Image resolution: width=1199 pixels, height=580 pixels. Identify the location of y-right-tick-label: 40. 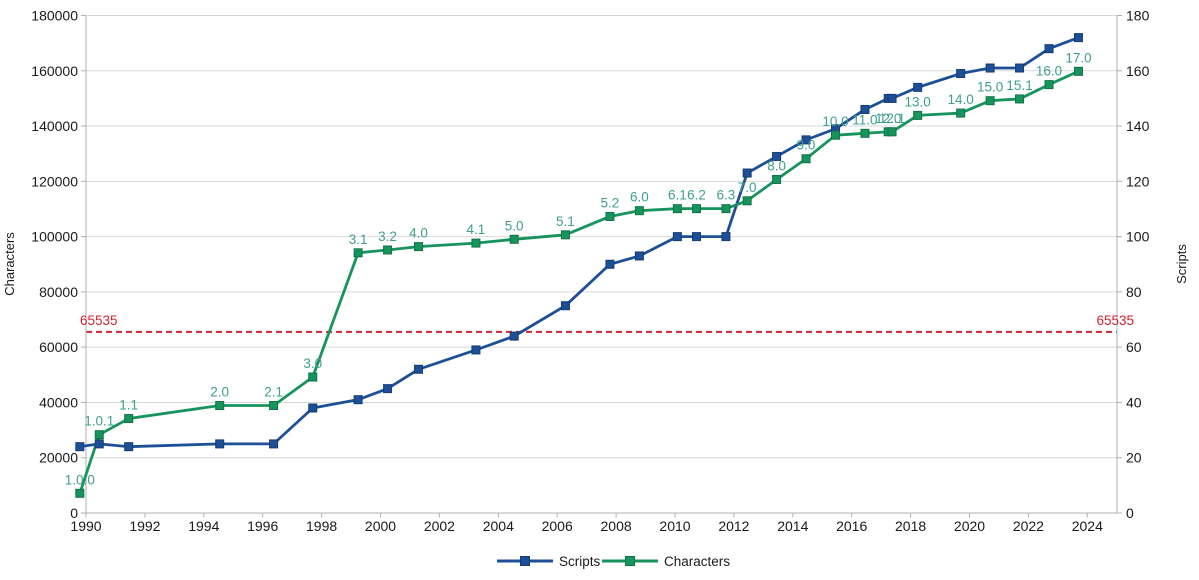
(1134, 402).